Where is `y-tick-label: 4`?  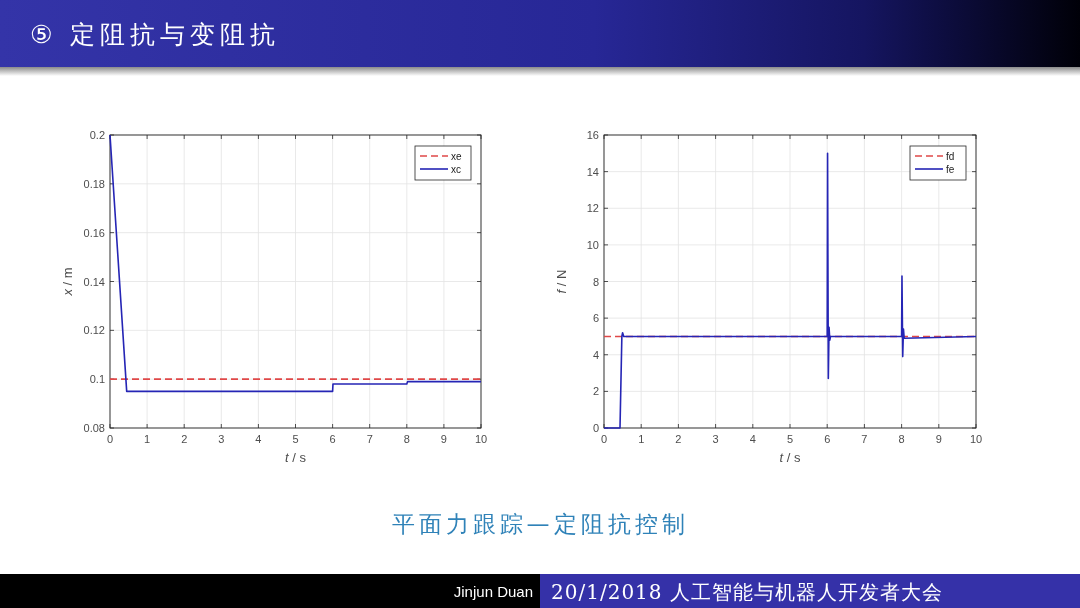
y-tick-label: 4 is located at coordinates (595, 354).